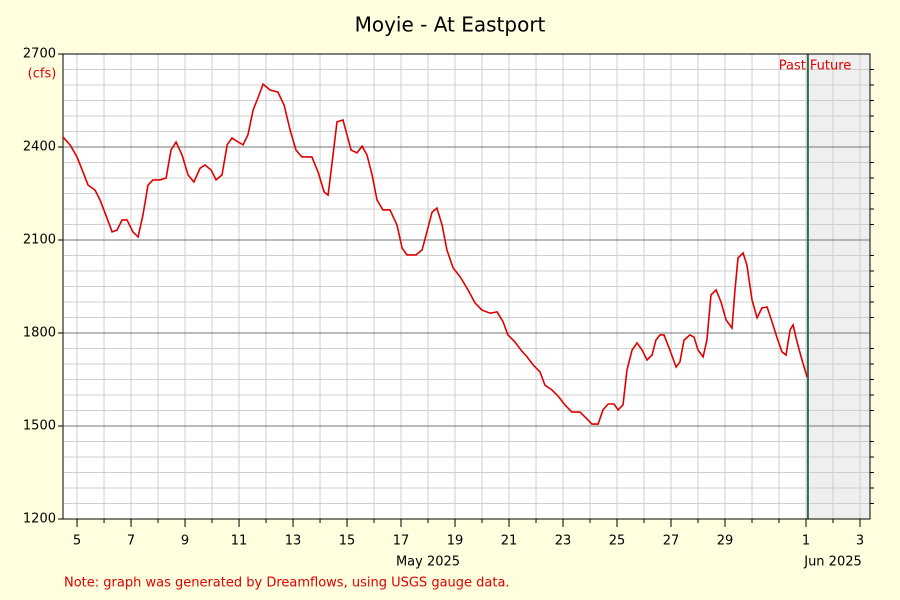  What do you see at coordinates (806, 541) in the screenshot?
I see `x-tick-label: 1` at bounding box center [806, 541].